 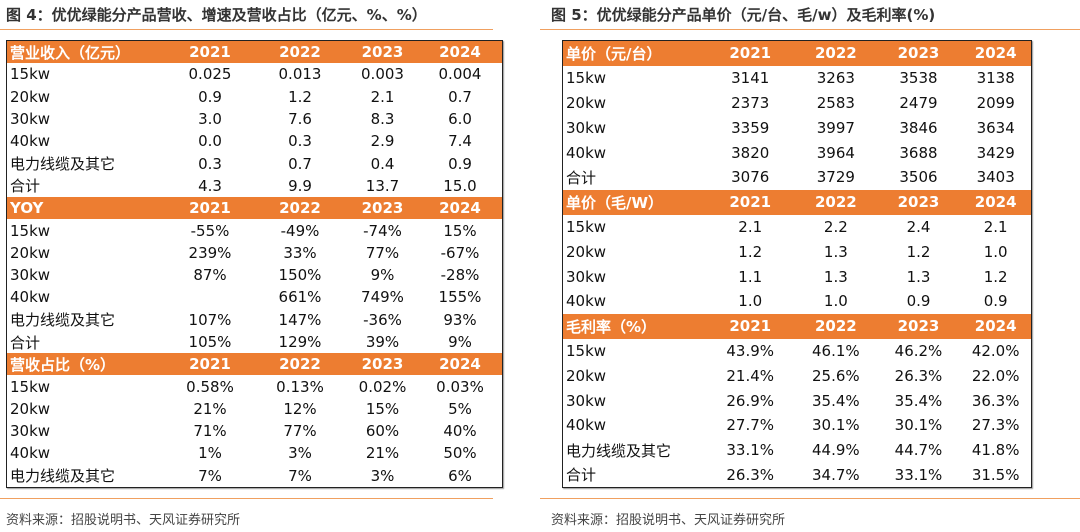 What do you see at coordinates (750, 425) in the screenshot?
I see `table-cell: 27.7%` at bounding box center [750, 425].